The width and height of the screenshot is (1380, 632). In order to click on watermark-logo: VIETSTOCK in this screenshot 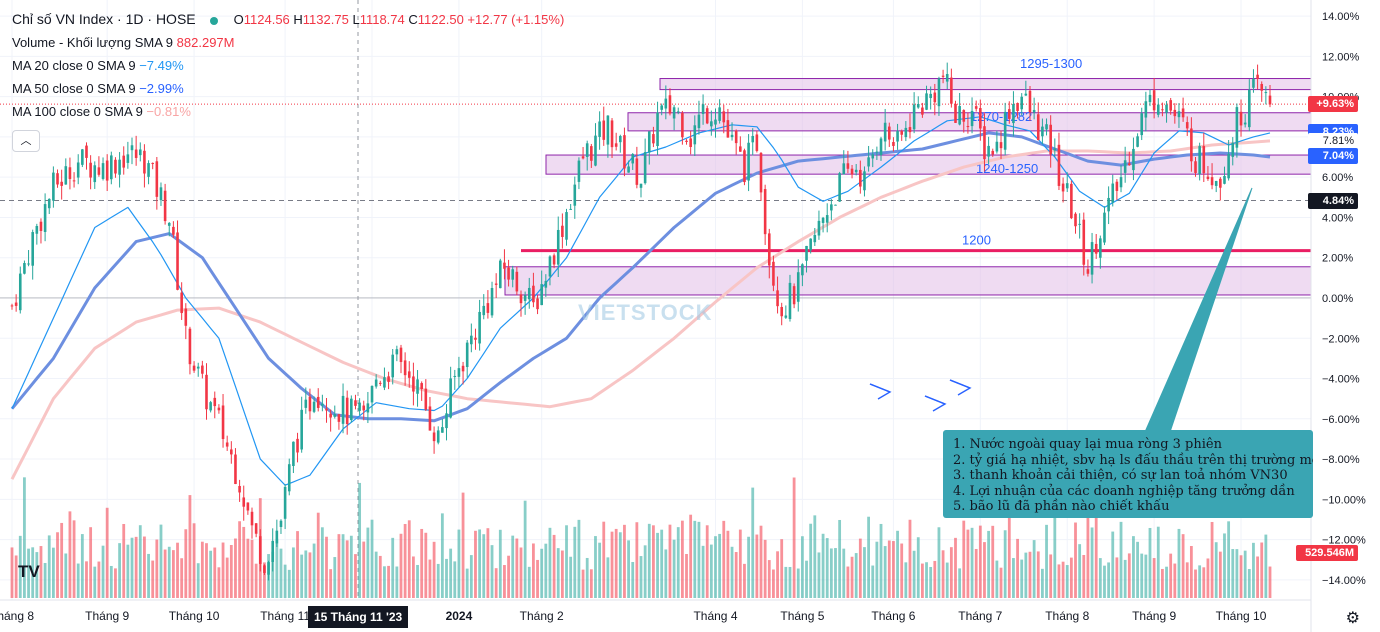, I will do `click(645, 312)`.